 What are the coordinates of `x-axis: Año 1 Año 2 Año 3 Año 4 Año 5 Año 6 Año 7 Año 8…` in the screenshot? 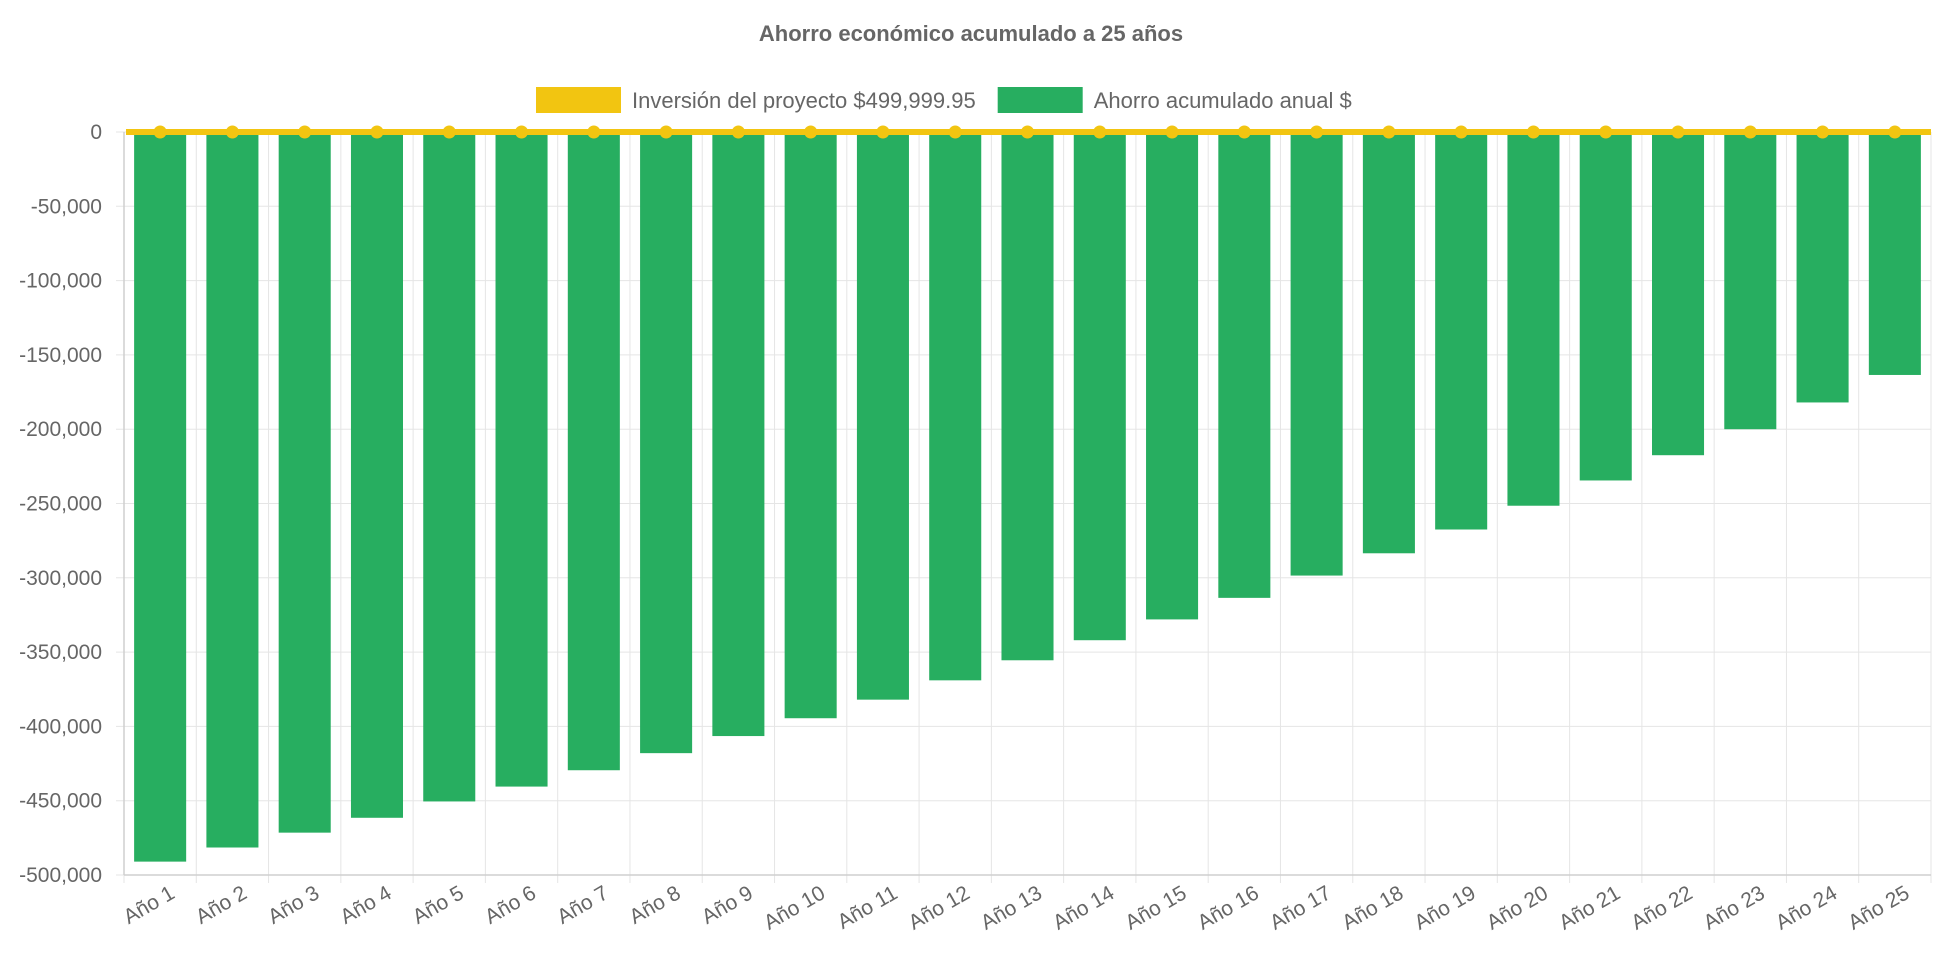 It's located at (1025, 904).